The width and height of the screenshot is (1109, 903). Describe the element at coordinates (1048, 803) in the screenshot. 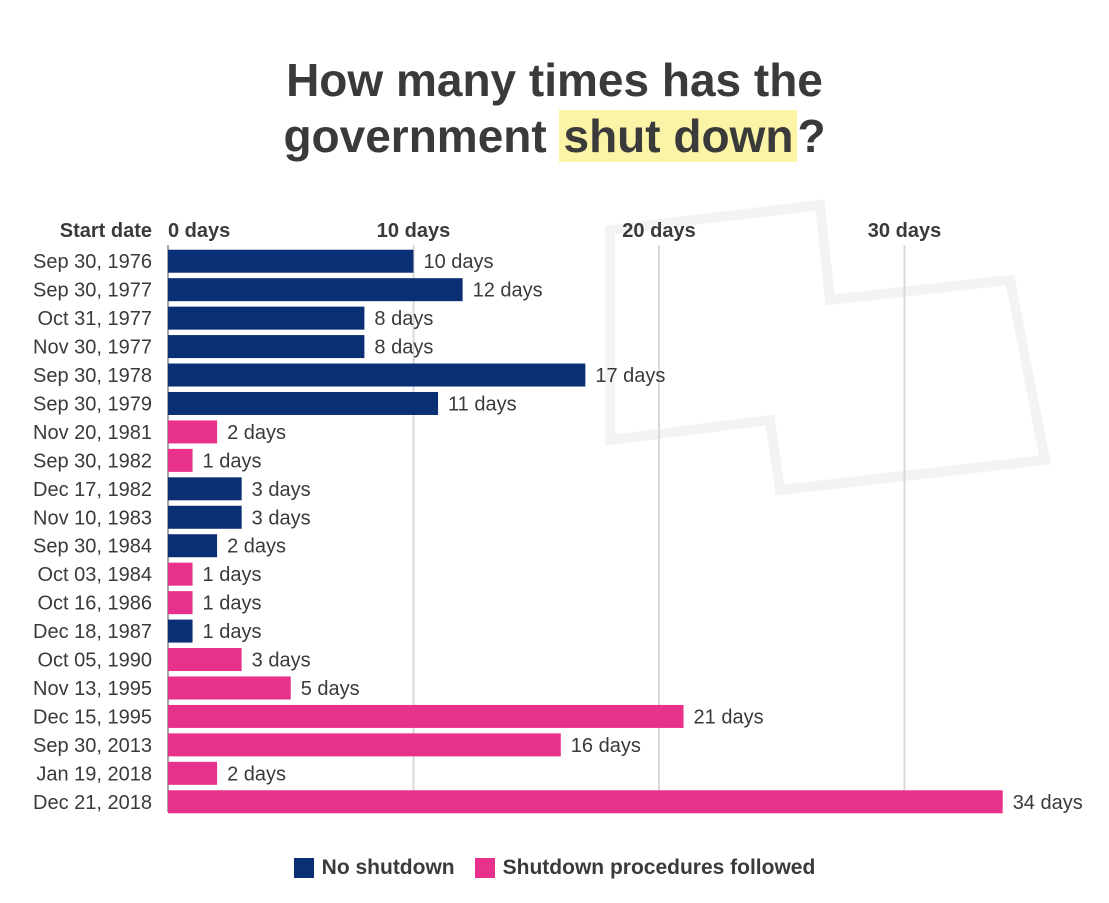

I see `data-label-19: 34 days` at that location.